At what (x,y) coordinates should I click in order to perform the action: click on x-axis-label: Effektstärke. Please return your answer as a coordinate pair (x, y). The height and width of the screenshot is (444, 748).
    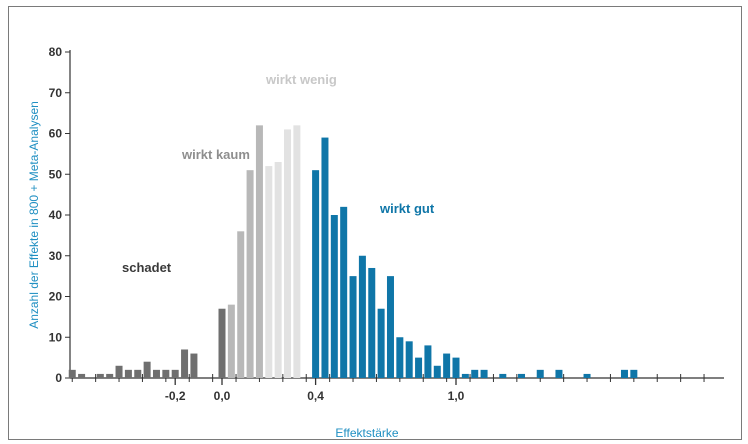
    Looking at the image, I should click on (366, 433).